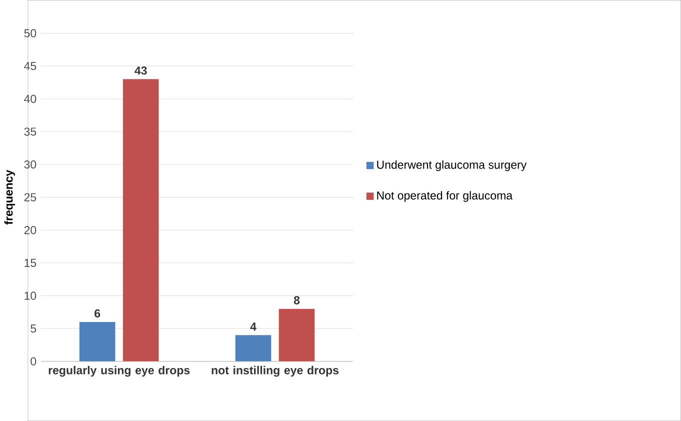 The height and width of the screenshot is (421, 681). I want to click on data-label: 6, so click(97, 313).